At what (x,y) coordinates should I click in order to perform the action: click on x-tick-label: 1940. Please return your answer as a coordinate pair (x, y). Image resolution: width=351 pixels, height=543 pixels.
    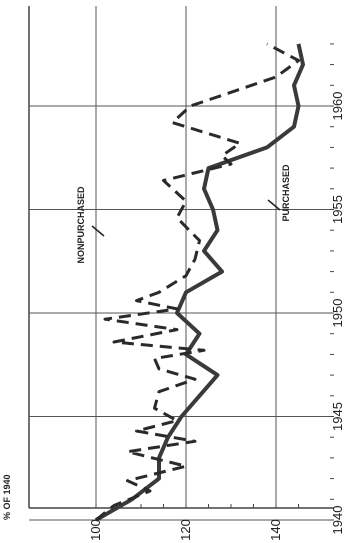
    Looking at the image, I should click on (337, 520).